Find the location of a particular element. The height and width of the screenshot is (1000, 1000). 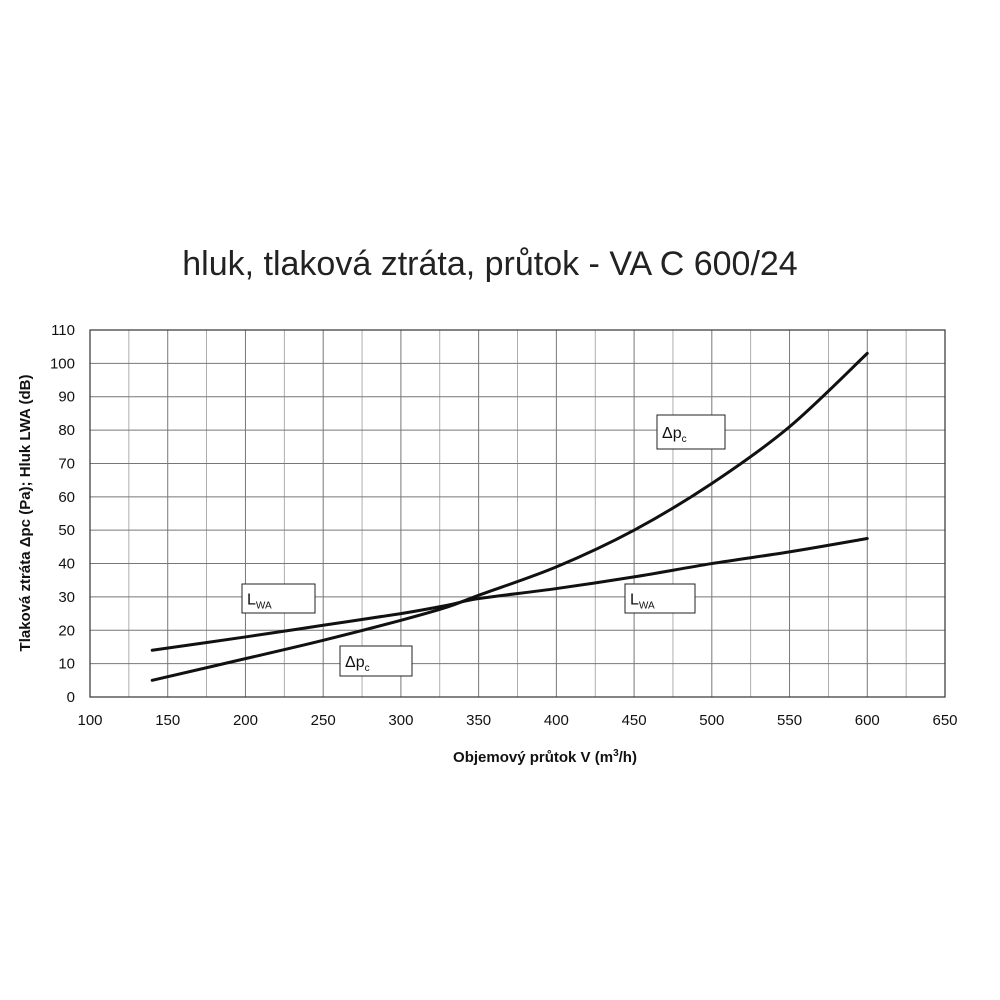

x-tick-labels: 100 150 200 250 300 350 400 450 500 550 600 650 is located at coordinates (517, 720).